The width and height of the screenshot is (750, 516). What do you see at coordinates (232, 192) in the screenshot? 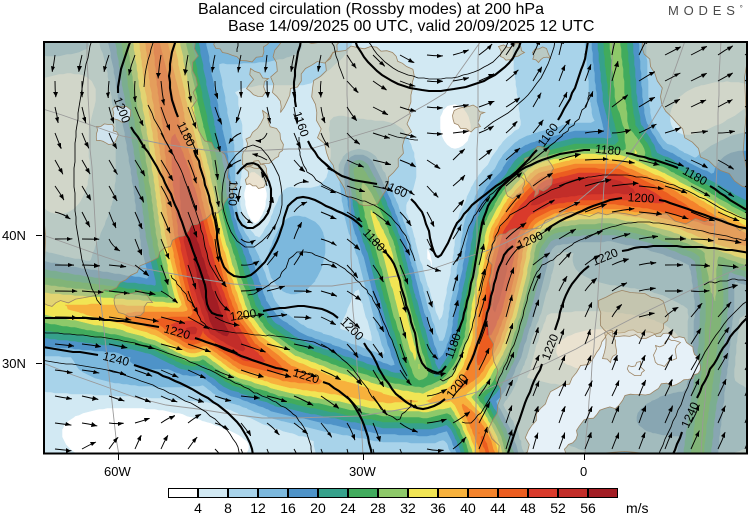
I see `svg-text: 1160` at bounding box center [232, 192].